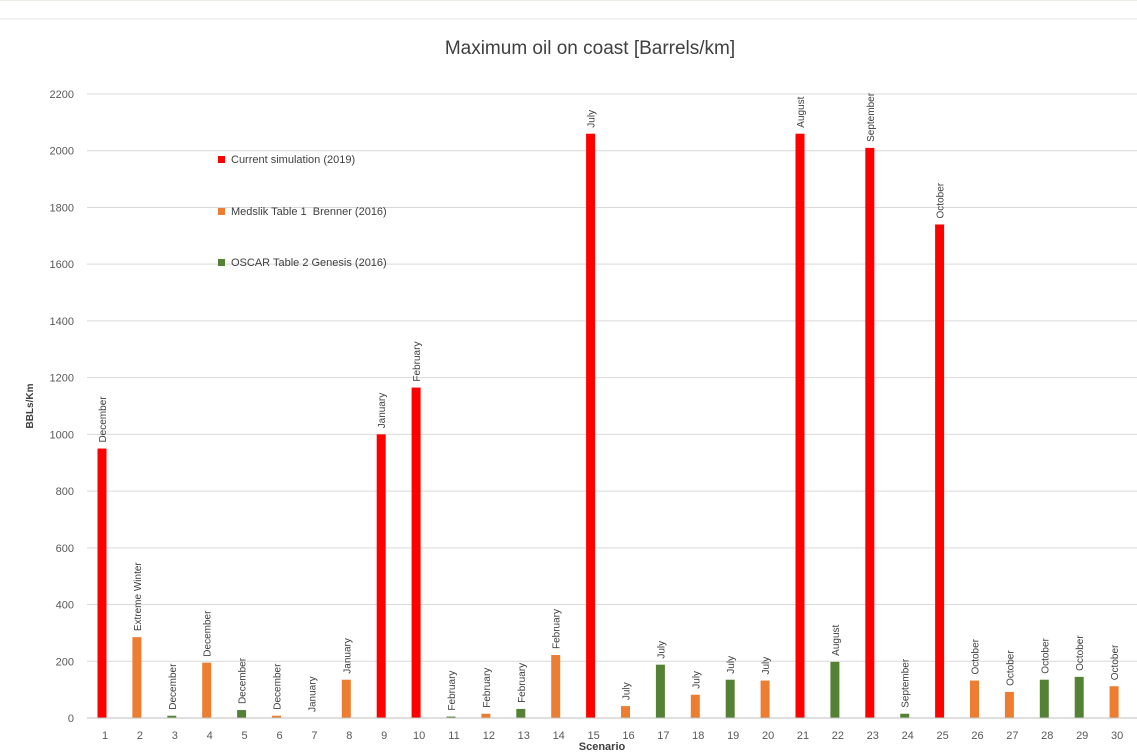  What do you see at coordinates (309, 212) in the screenshot?
I see `legend-label: Medslik Table 1 Brenner (2016)` at bounding box center [309, 212].